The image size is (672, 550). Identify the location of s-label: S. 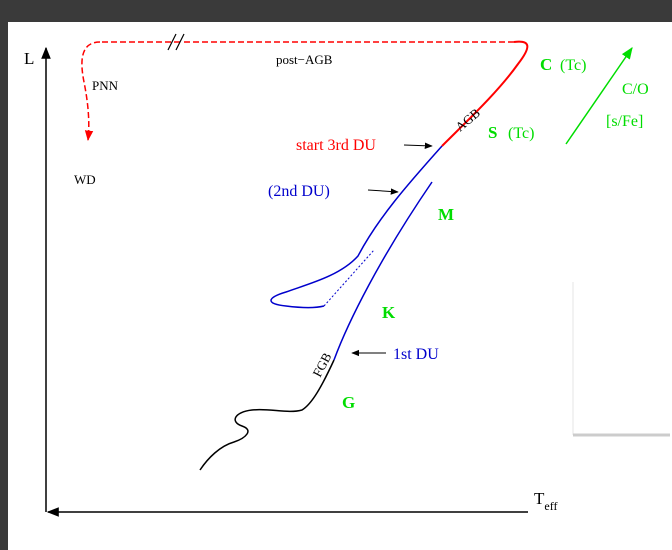
(492, 132).